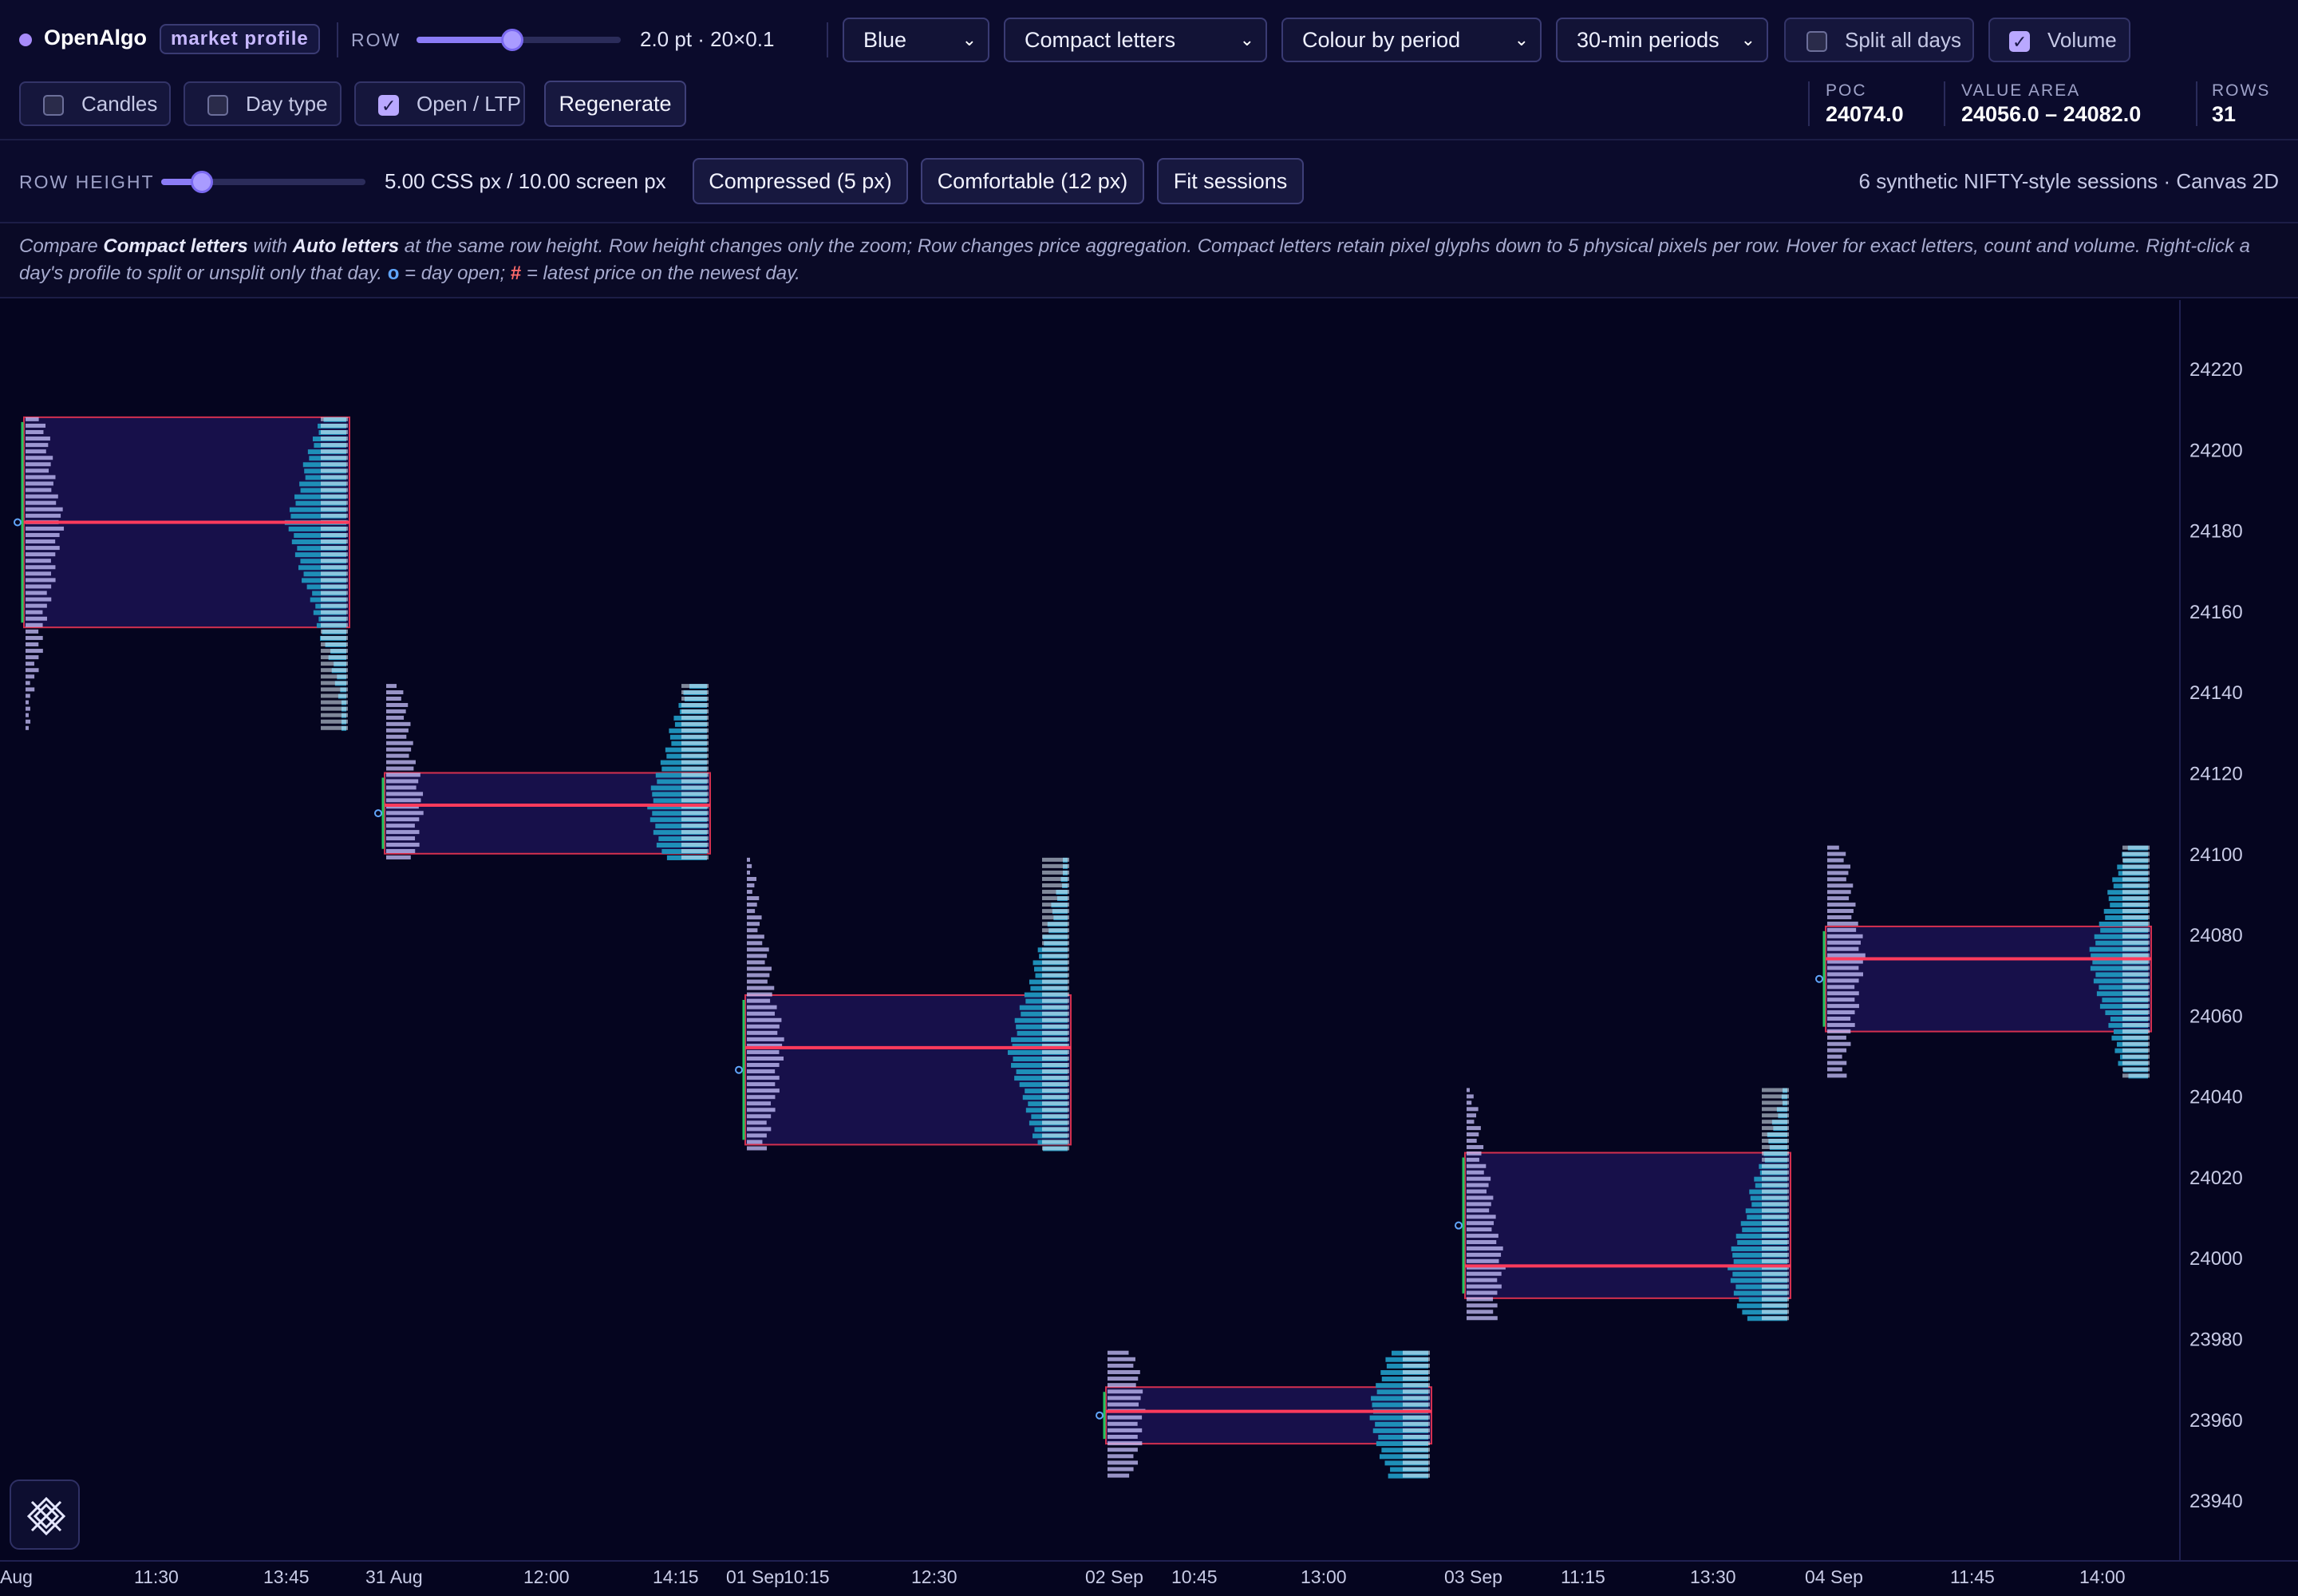 Image resolution: width=2298 pixels, height=1596 pixels. Describe the element at coordinates (120, 104) in the screenshot. I see `candles-label: Candles` at that location.